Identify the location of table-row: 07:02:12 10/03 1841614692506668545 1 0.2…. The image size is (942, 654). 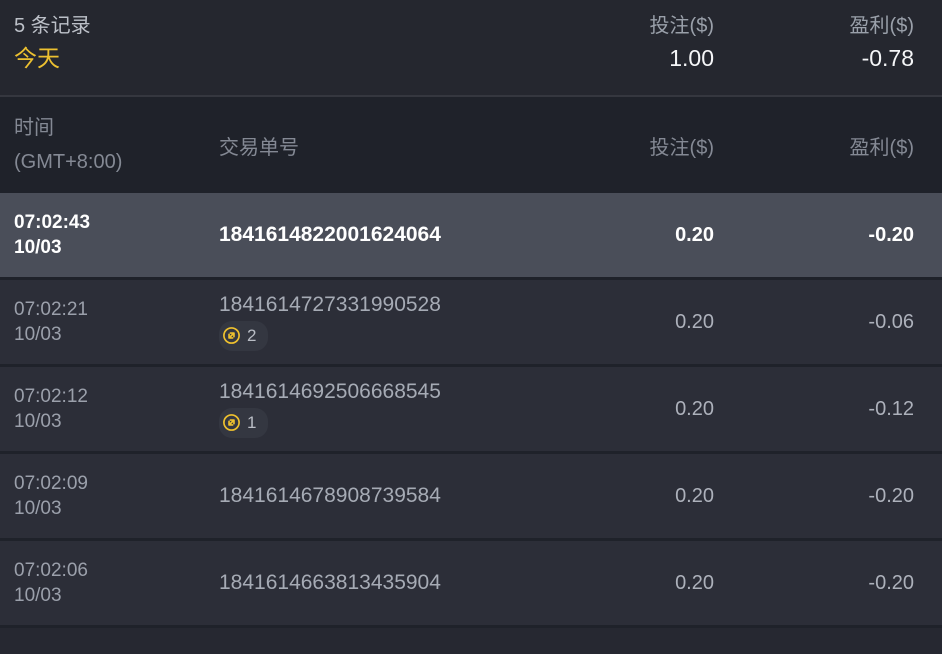
(471, 410).